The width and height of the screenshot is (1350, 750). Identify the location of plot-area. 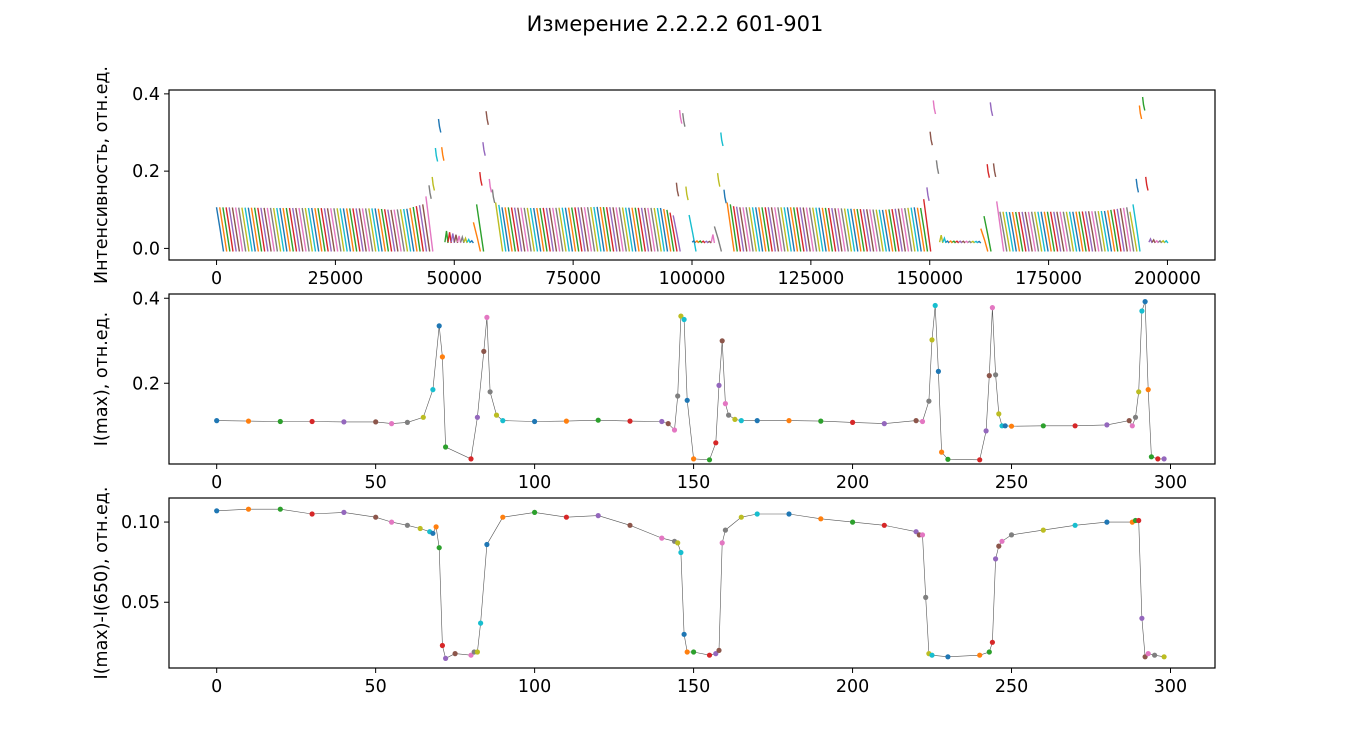
(690, 584).